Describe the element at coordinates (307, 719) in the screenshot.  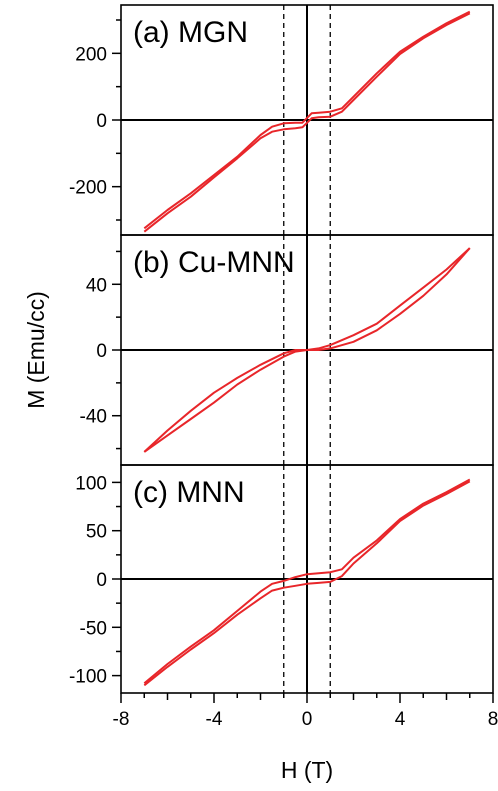
I see `x-tick-label: 0` at that location.